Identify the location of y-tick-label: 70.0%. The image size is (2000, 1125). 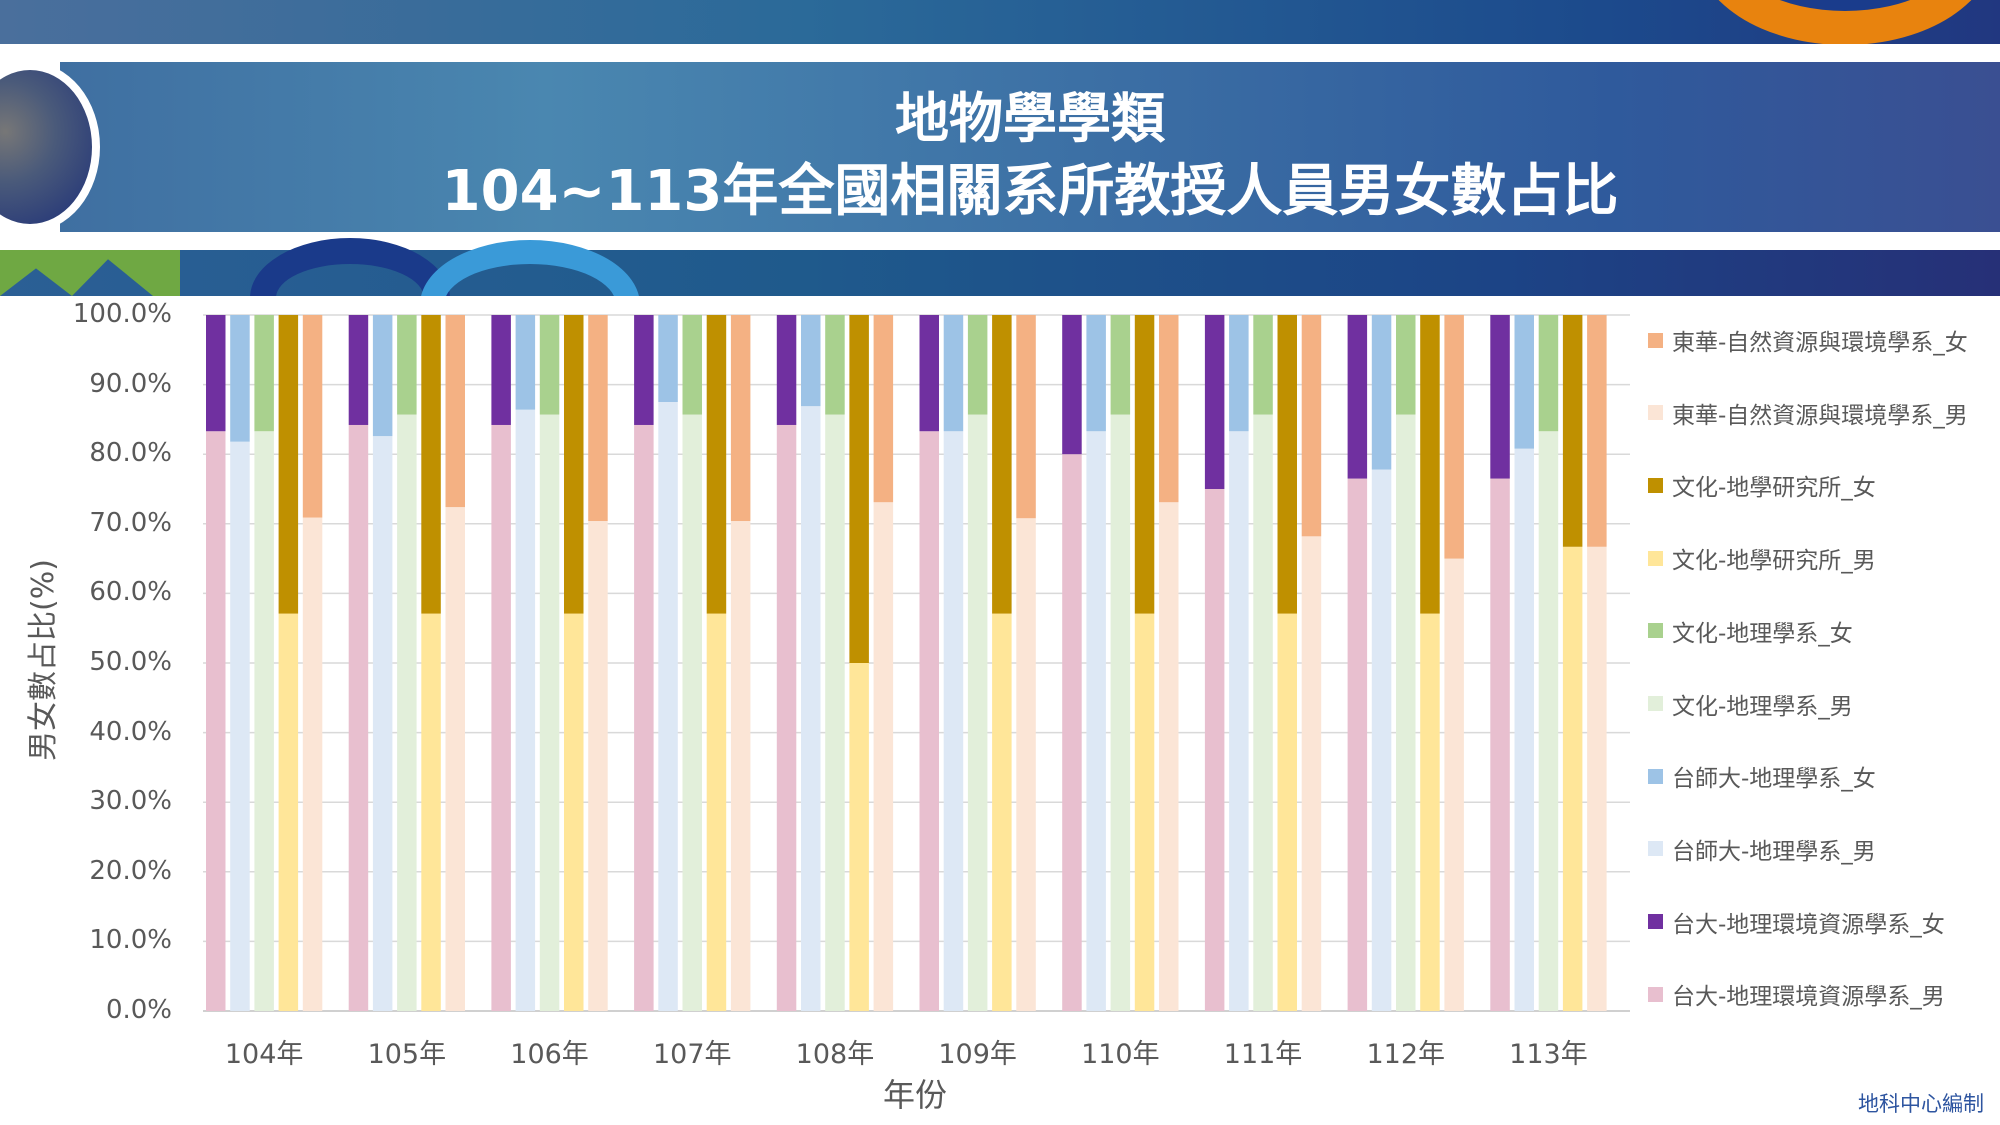
(130, 522).